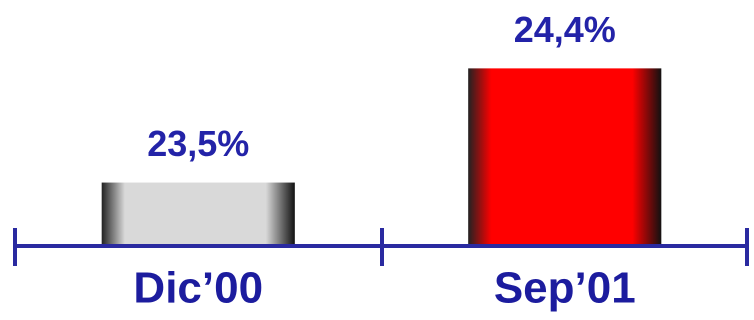 This screenshot has height=320, width=754. What do you see at coordinates (198, 288) in the screenshot?
I see `x-tick-label: Dic’00` at bounding box center [198, 288].